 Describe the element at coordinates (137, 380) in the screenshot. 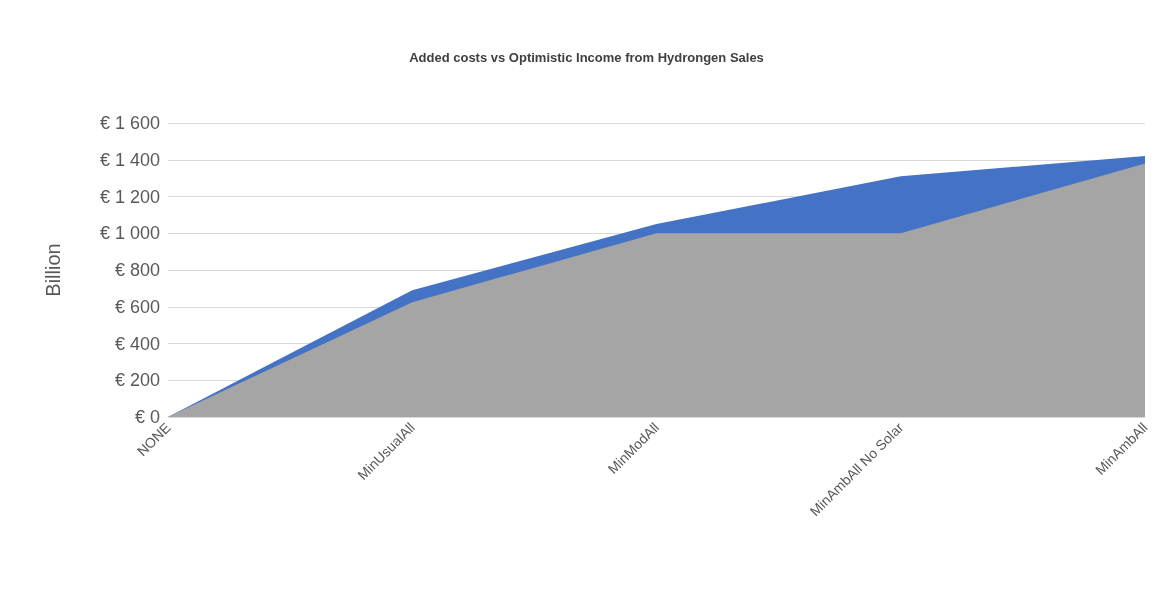

I see `y-tick-label: € 200` at that location.